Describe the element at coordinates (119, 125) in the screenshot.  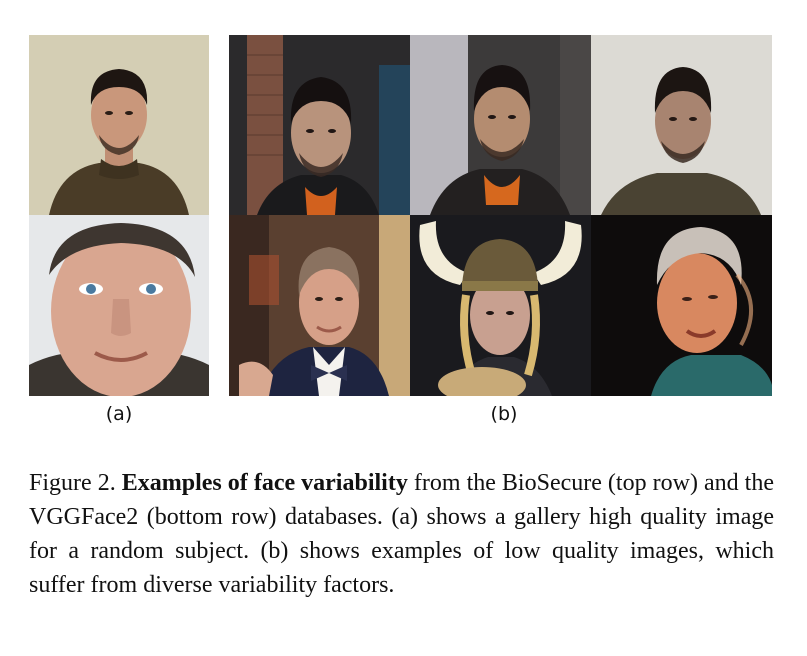
I see `photo-a-top-gallery` at that location.